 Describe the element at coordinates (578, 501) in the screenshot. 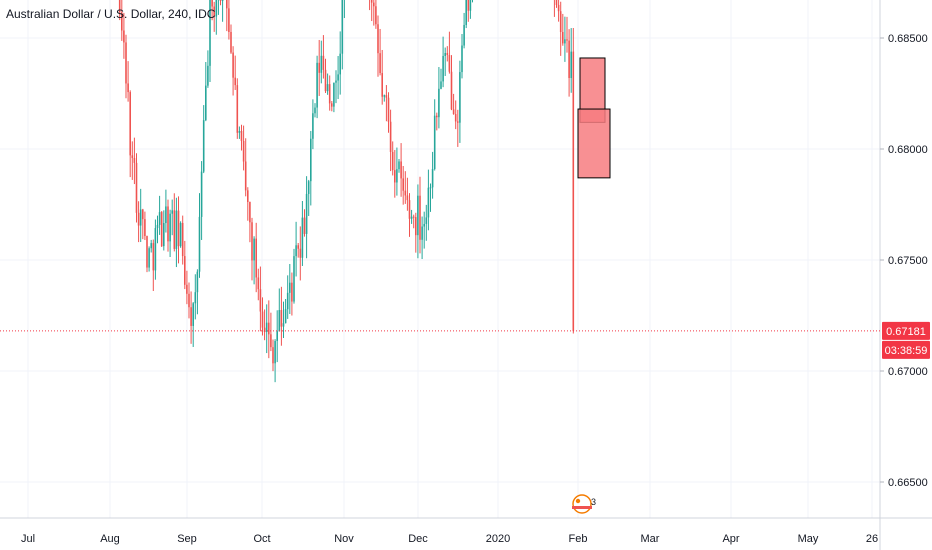

I see `events-icon-dot` at that location.